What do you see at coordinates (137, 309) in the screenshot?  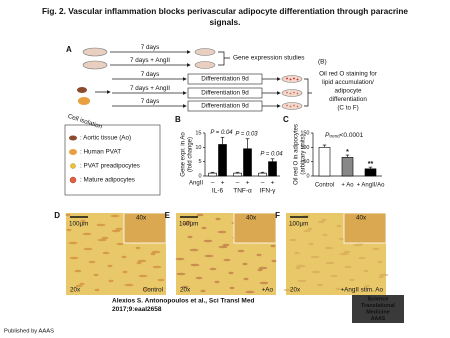 I see `citation: 2017;9:eaal2658` at bounding box center [137, 309].